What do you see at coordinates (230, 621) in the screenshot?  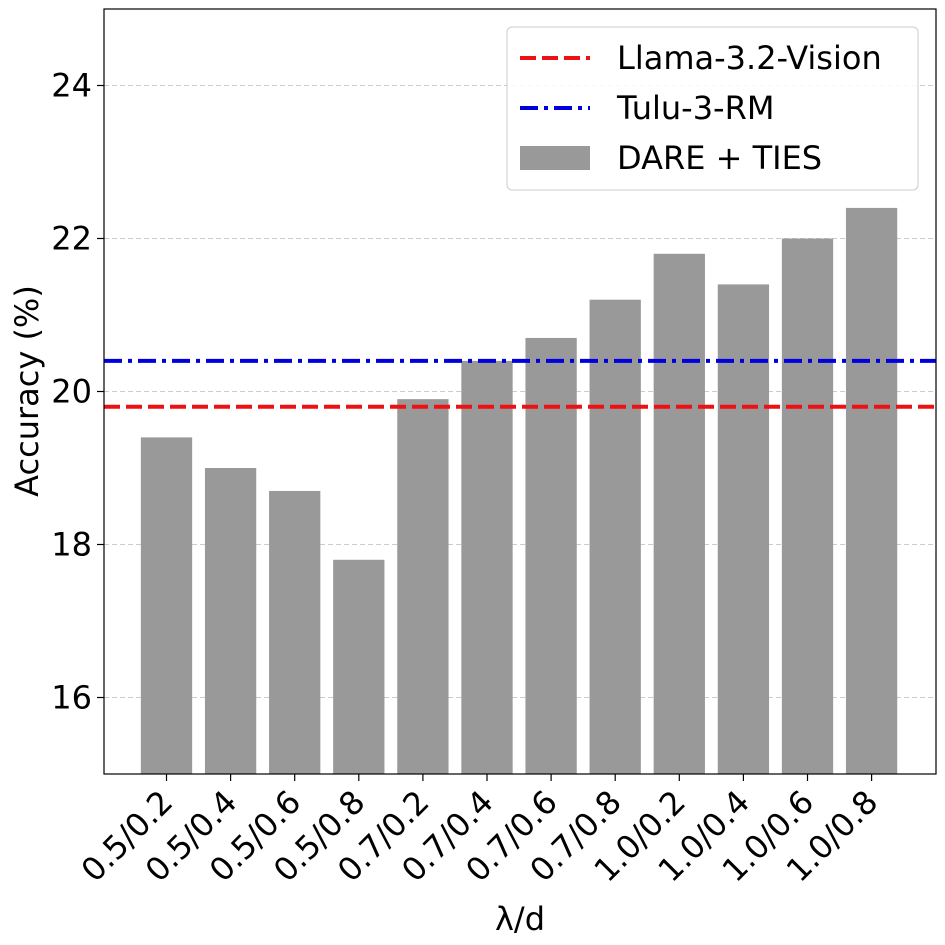 I see `bar-0.5-0.4` at bounding box center [230, 621].